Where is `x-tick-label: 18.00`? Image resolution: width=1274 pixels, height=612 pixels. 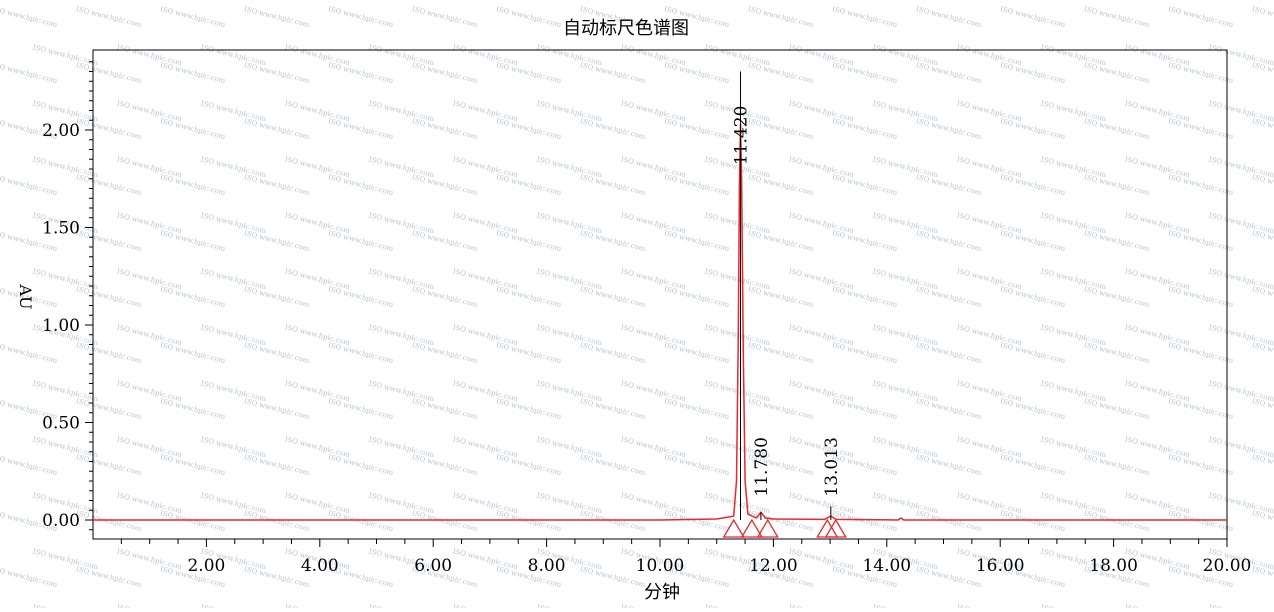
x-tick-label: 18.00 is located at coordinates (1113, 566).